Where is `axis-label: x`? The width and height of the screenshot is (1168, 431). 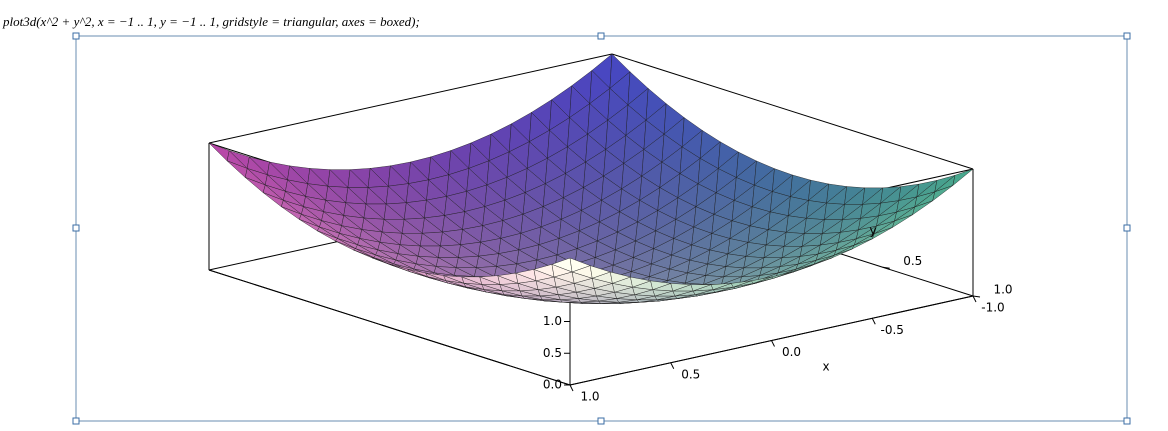
axis-label: x is located at coordinates (825, 367).